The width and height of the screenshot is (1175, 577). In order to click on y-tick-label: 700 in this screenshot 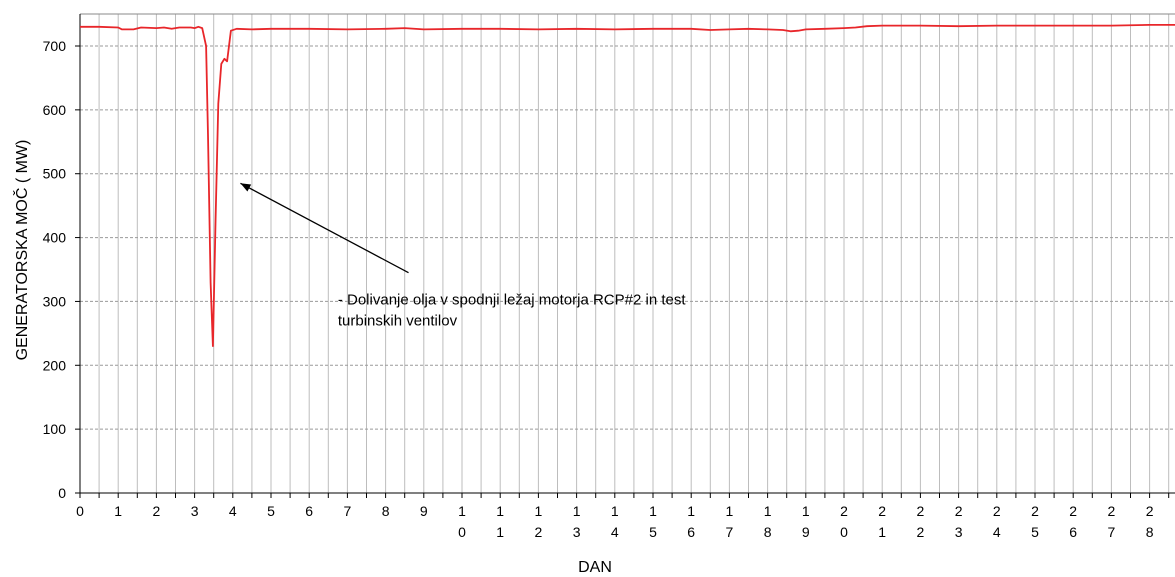, I will do `click(55, 46)`.